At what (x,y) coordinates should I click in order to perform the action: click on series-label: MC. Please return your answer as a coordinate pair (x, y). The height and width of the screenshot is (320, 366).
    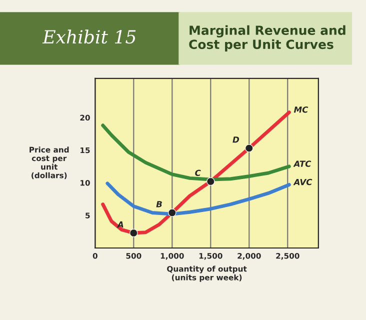
    Looking at the image, I should click on (301, 109).